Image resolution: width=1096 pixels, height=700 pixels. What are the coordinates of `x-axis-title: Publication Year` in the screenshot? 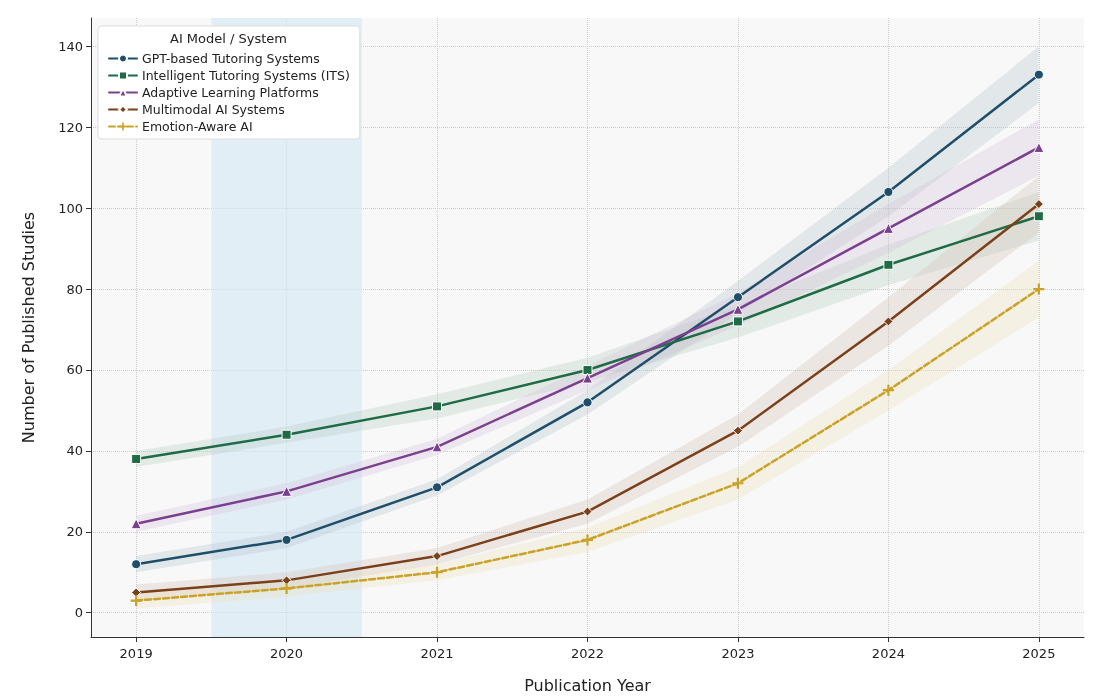 It's located at (588, 685).